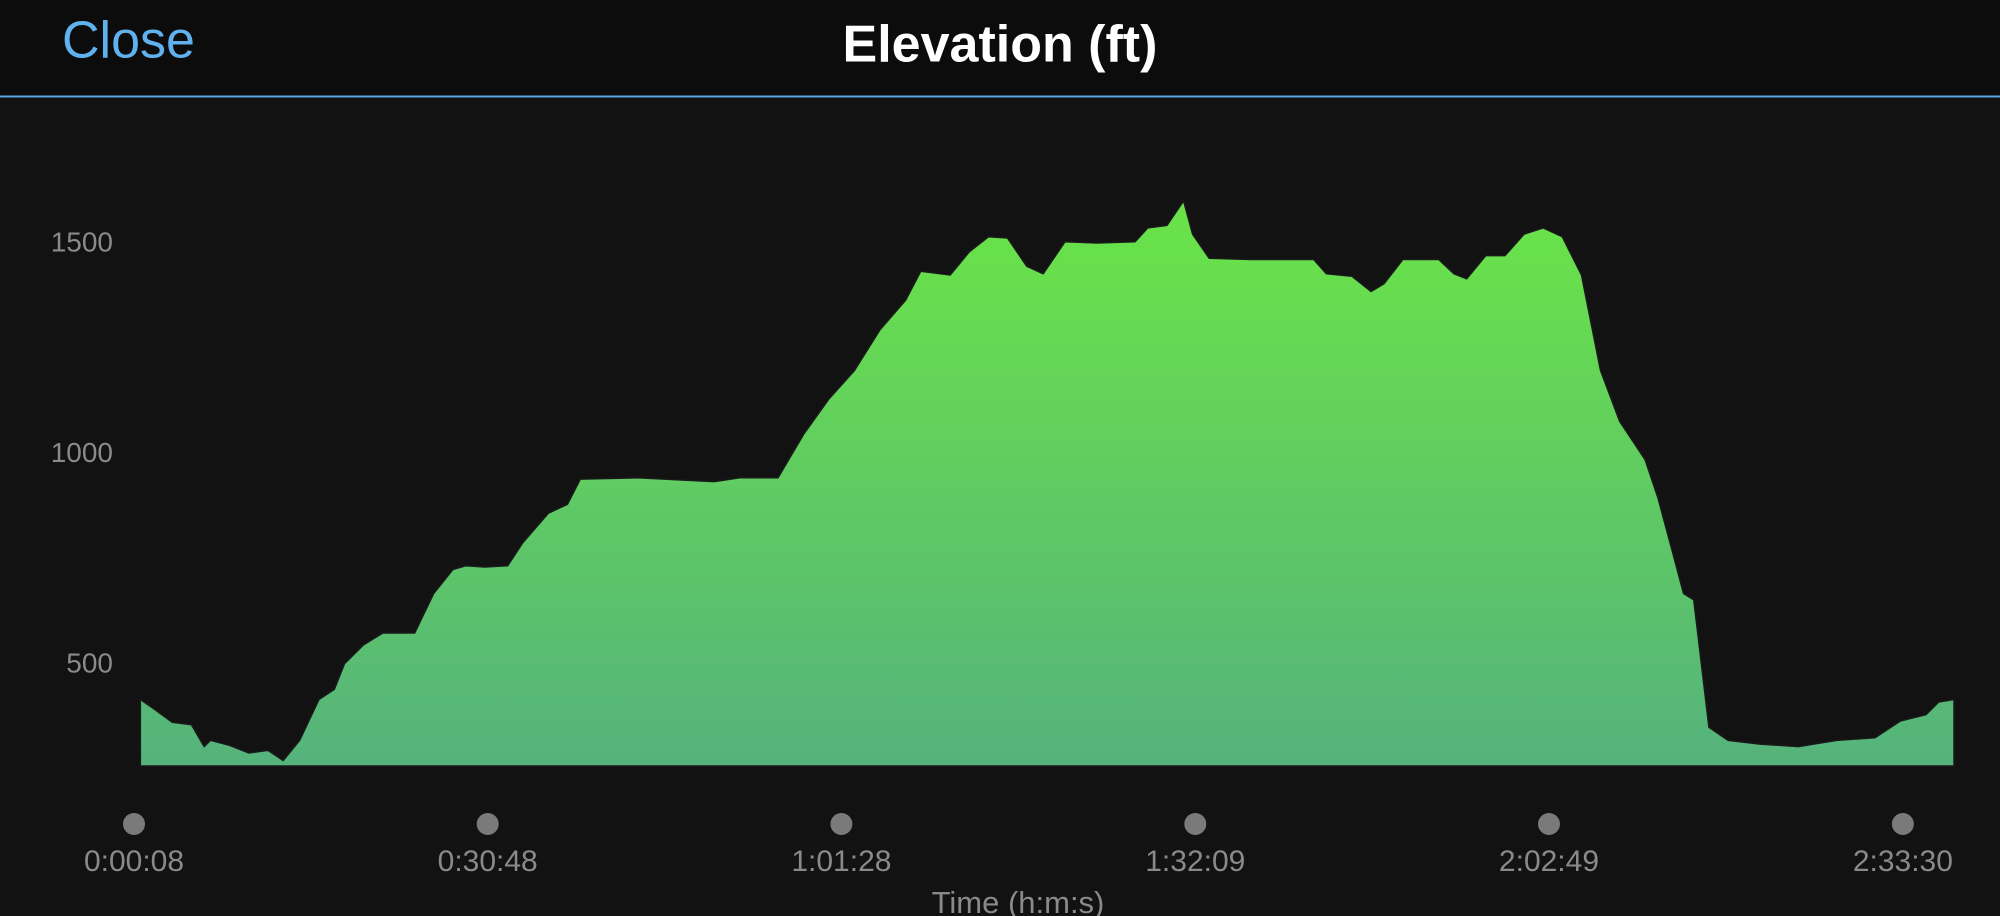 The width and height of the screenshot is (2000, 916). What do you see at coordinates (82, 242) in the screenshot?
I see `y-tick-label: 1500` at bounding box center [82, 242].